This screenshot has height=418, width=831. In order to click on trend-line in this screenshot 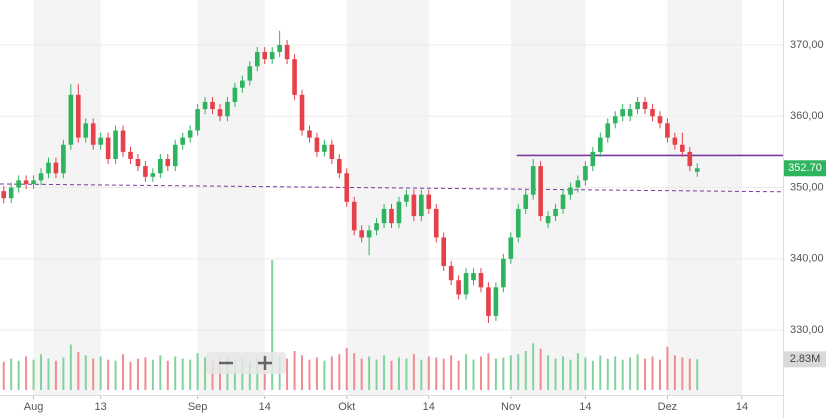, I will do `click(392, 188)`.